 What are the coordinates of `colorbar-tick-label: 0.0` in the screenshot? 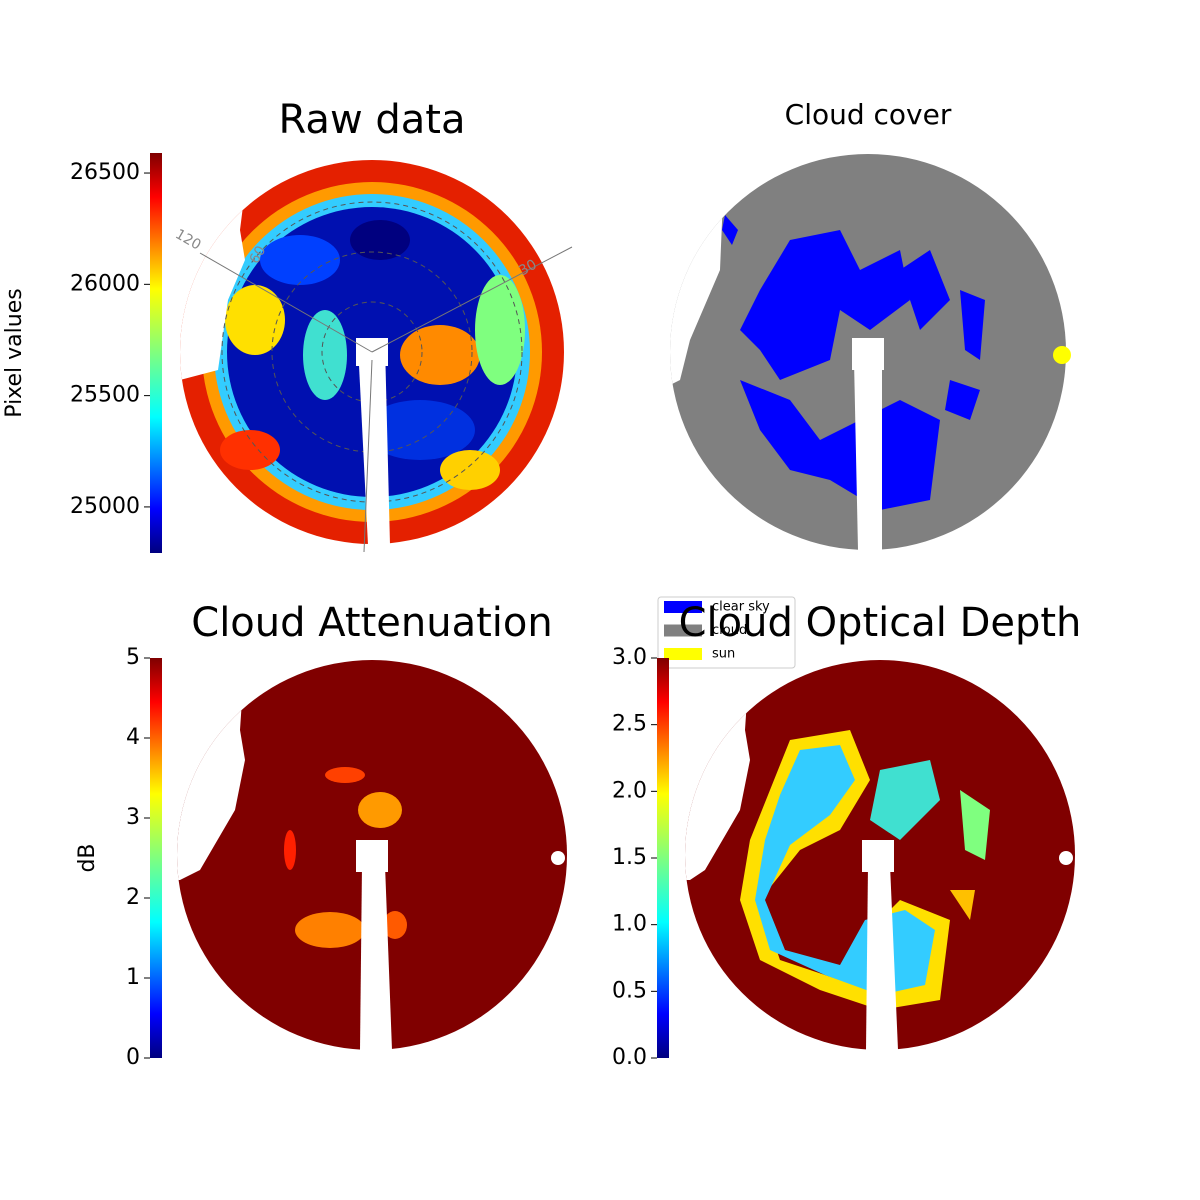 It's located at (629, 1057).